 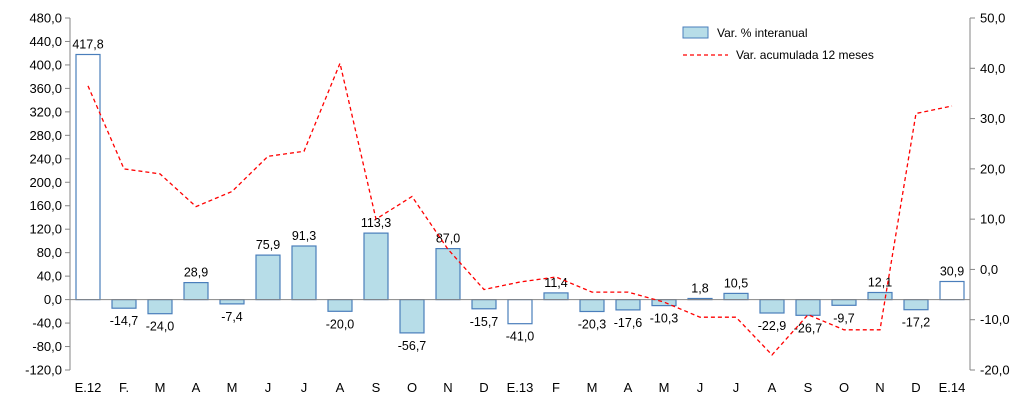 I want to click on bar-data-label: -17,6, so click(x=628, y=323).